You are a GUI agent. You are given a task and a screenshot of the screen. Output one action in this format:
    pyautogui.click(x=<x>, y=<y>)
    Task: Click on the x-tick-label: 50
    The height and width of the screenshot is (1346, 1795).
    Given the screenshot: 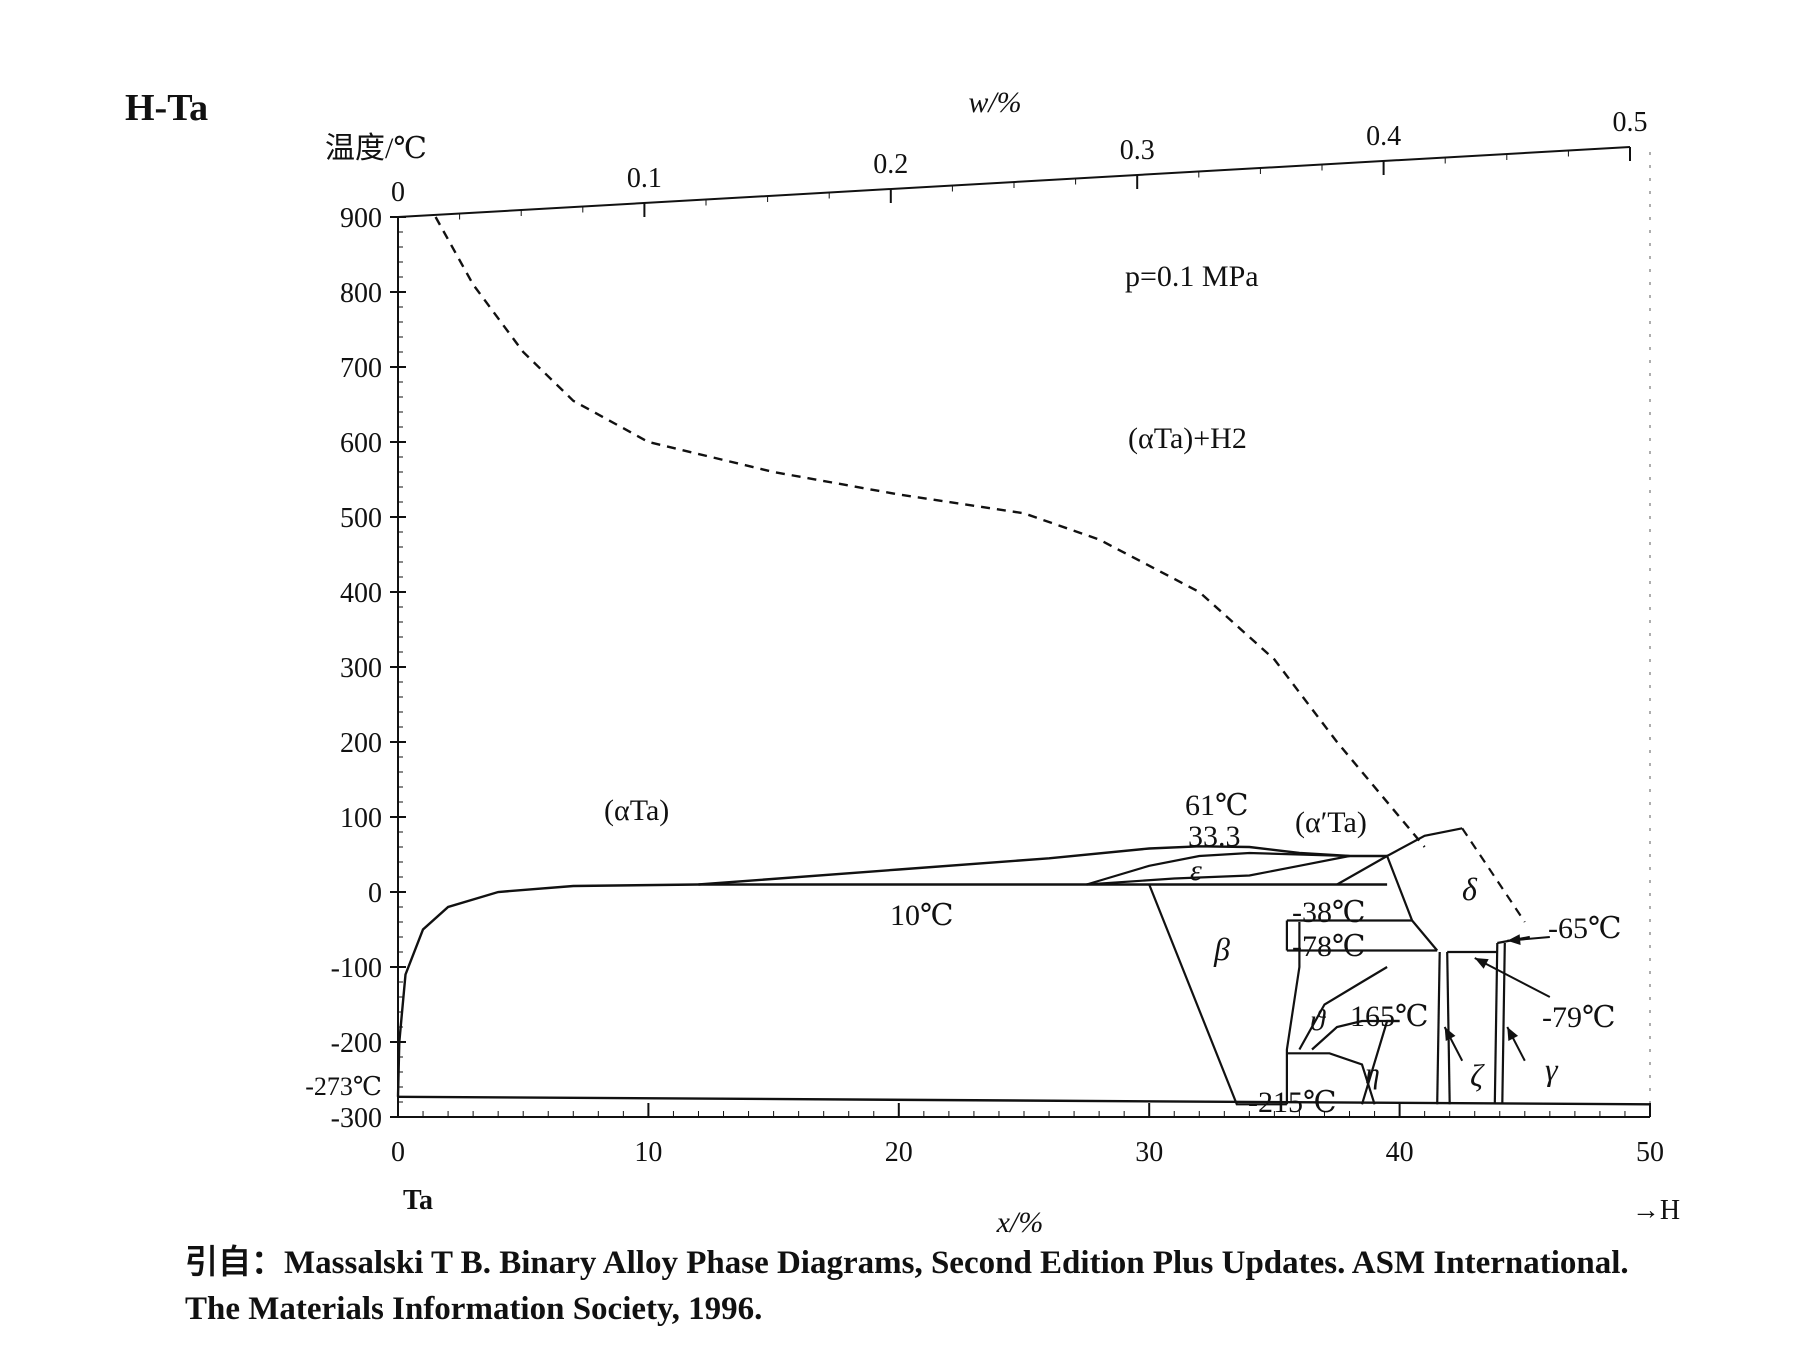 What is the action you would take?
    pyautogui.click(x=1650, y=1152)
    